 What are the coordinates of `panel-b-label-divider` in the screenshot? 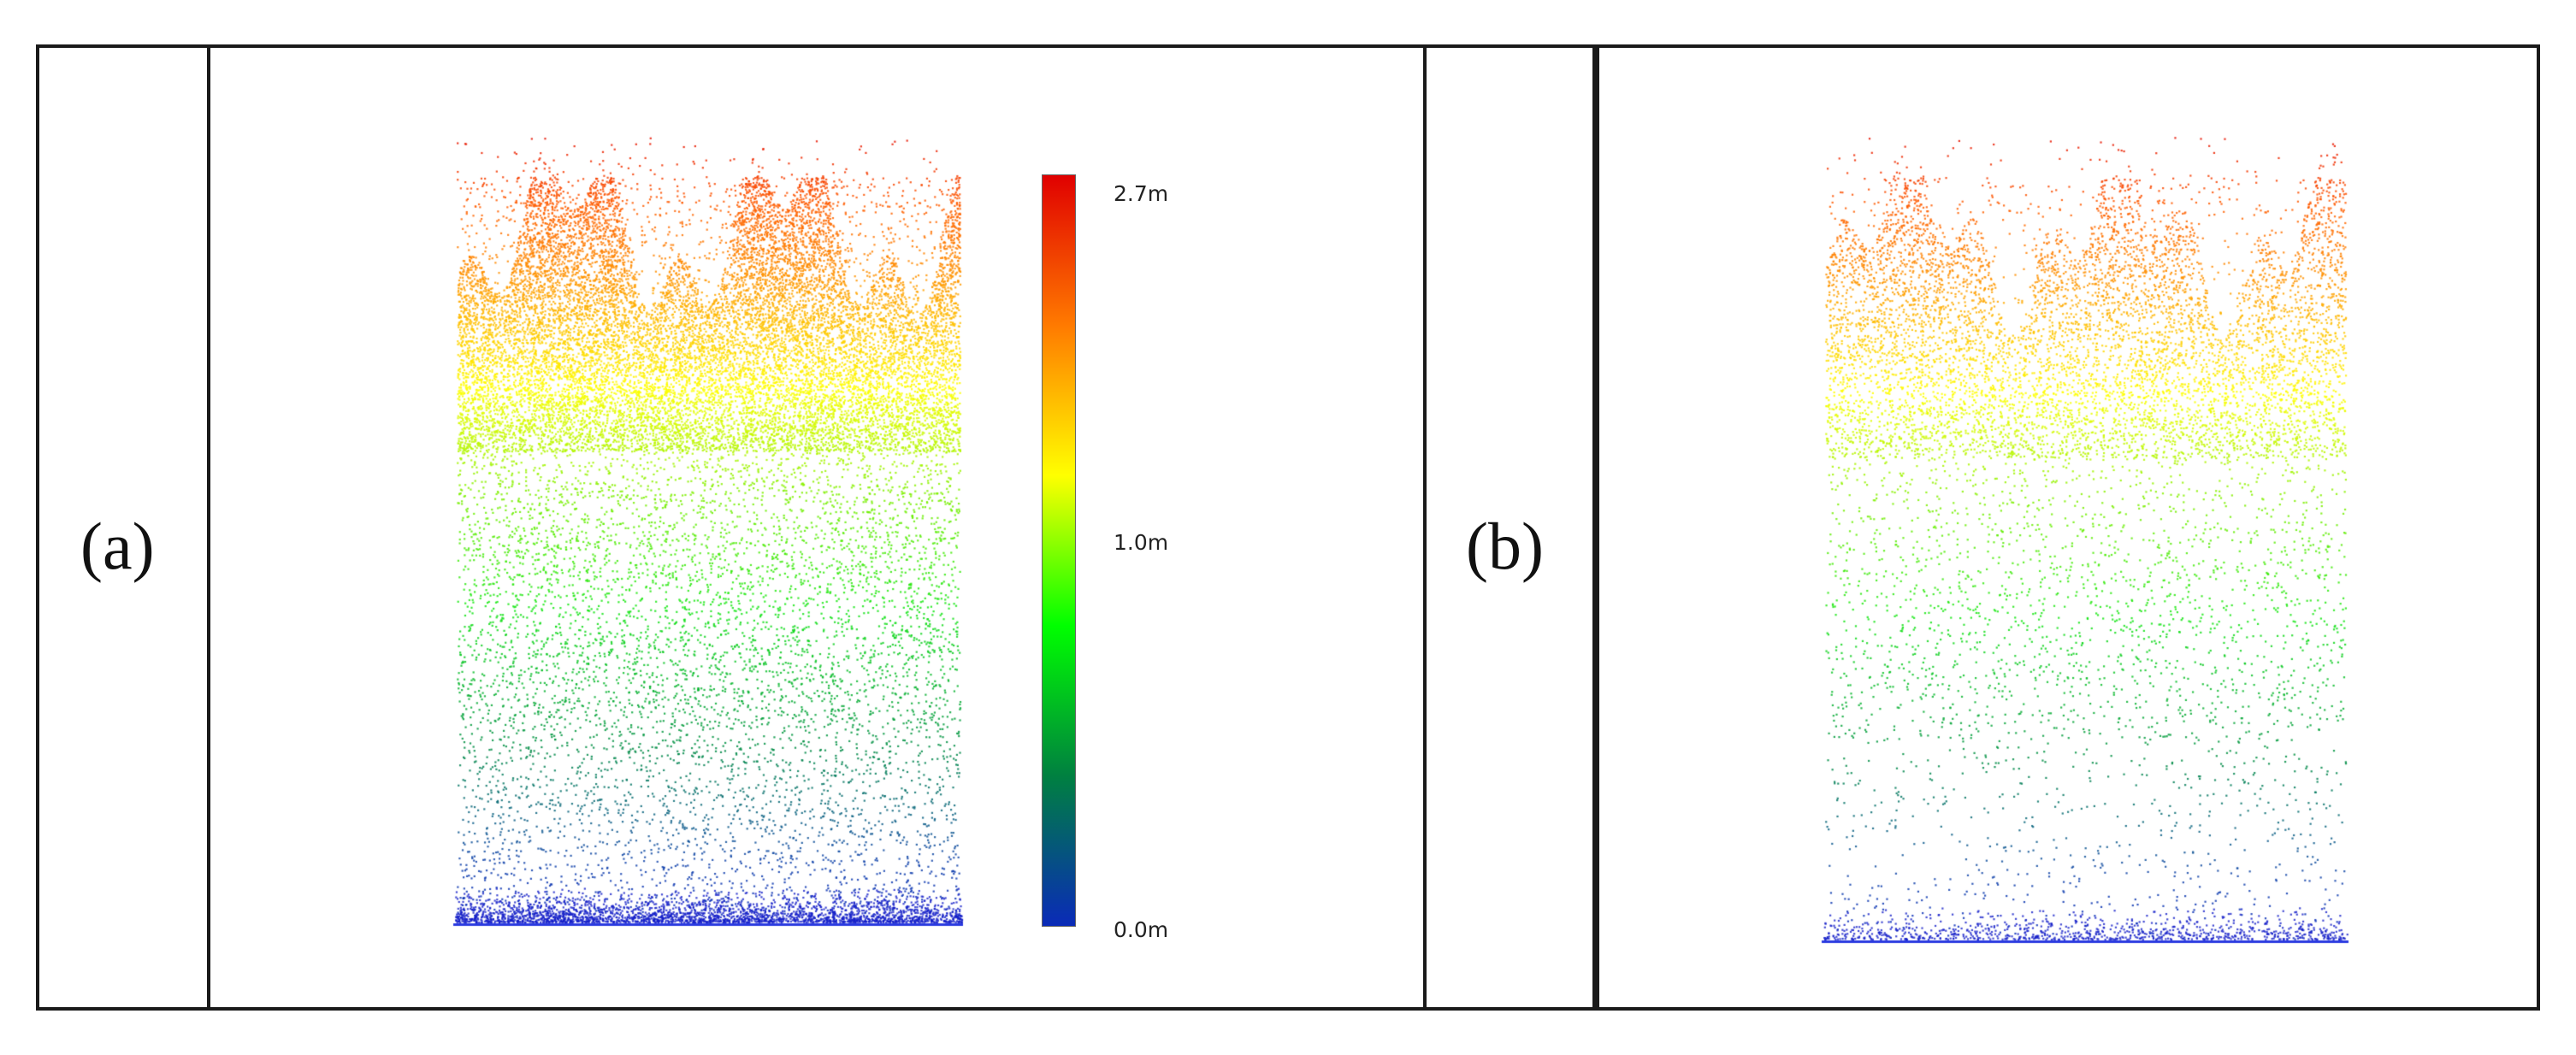 It's located at (1425, 527).